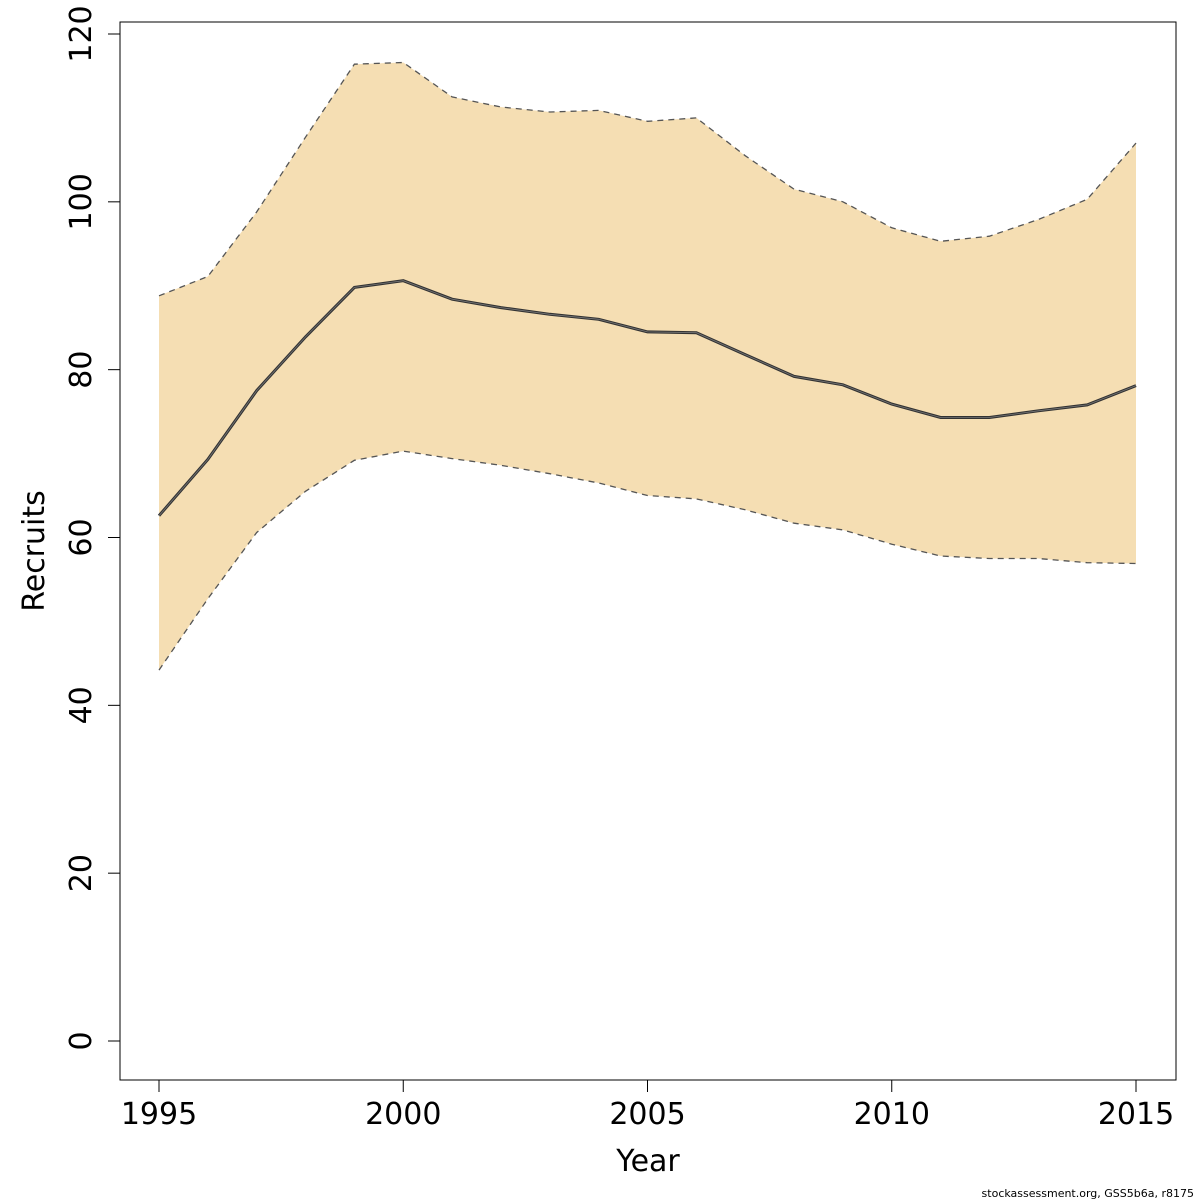 The width and height of the screenshot is (1200, 1200). I want to click on y-tick-label: 80, so click(81, 370).